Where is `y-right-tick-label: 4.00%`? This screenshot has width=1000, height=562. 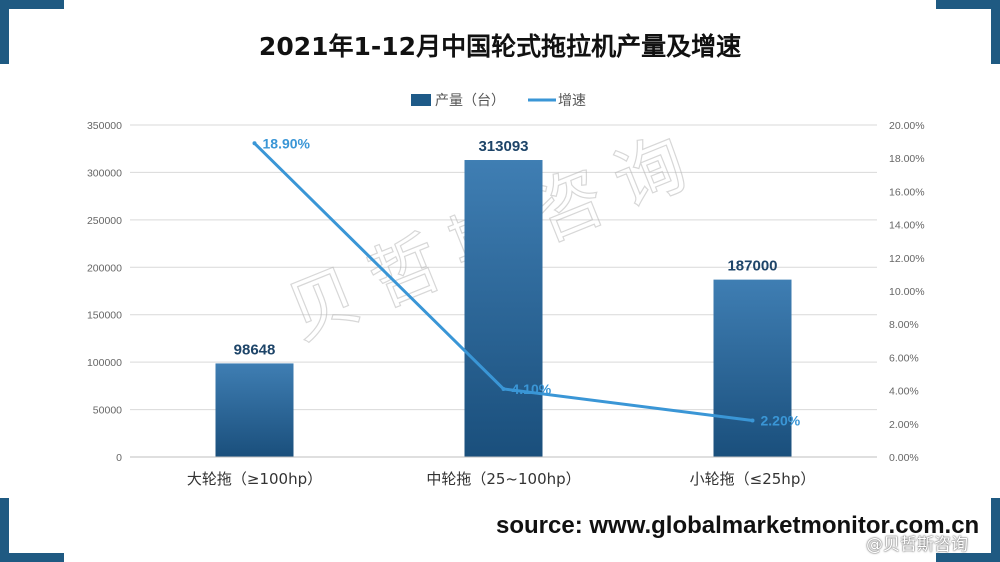
y-right-tick-label: 4.00% is located at coordinates (904, 392).